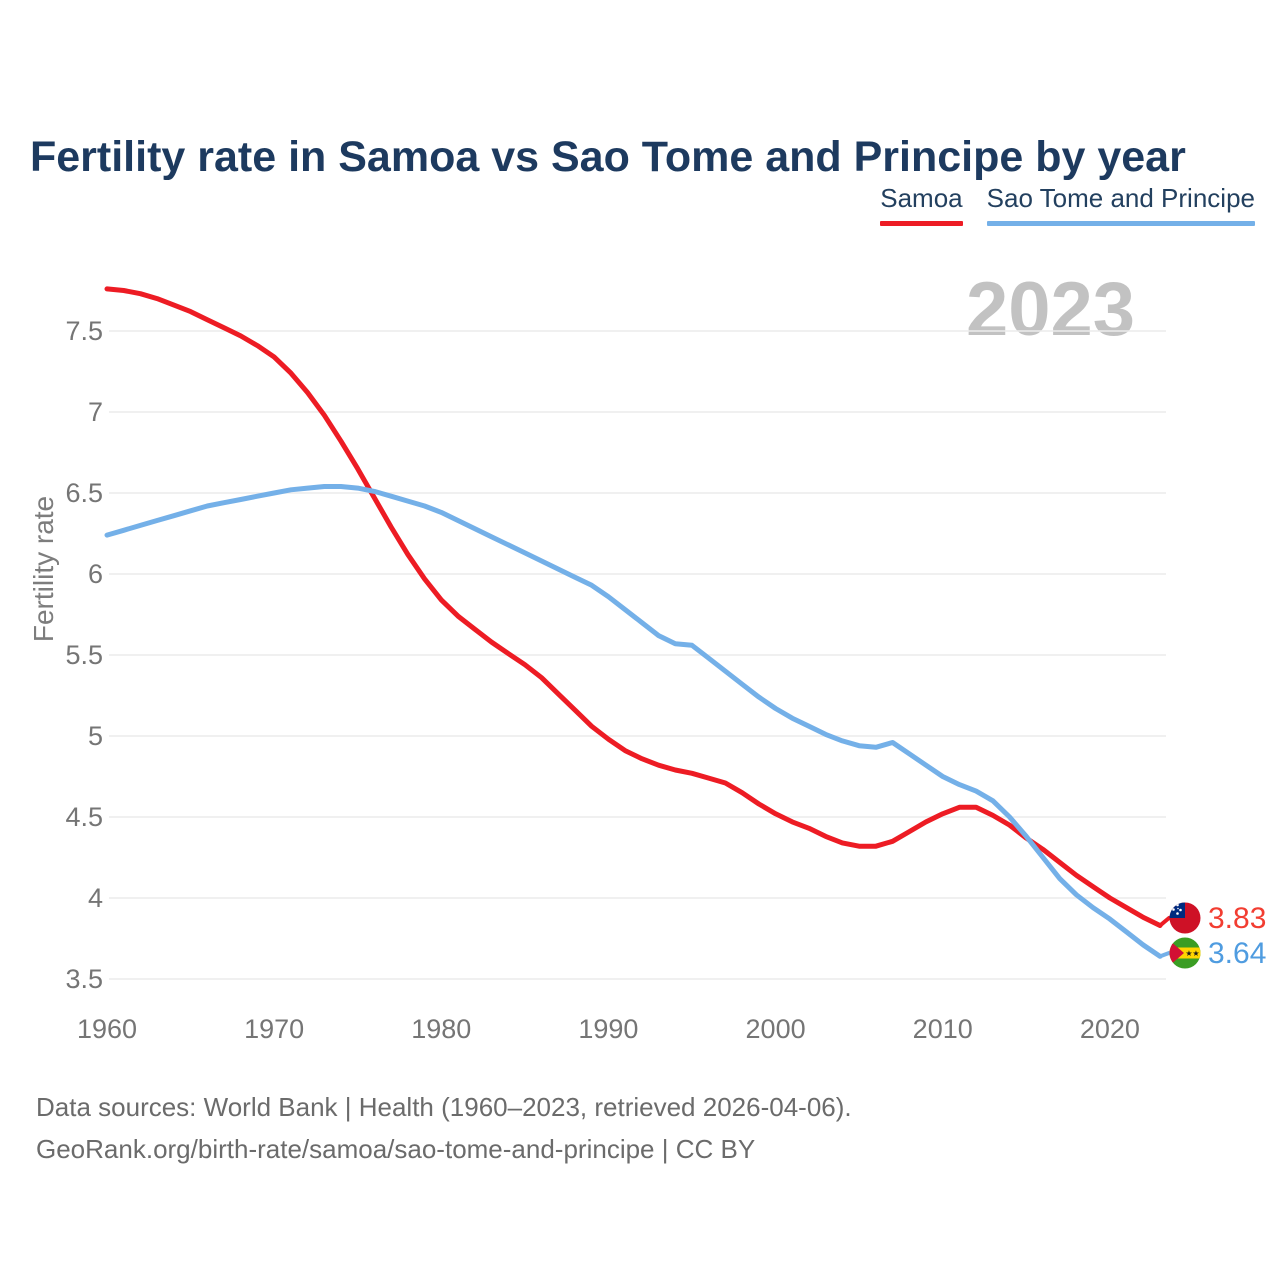 This screenshot has width=1280, height=1280. Describe the element at coordinates (95, 574) in the screenshot. I see `y-tick-label: 6` at that location.